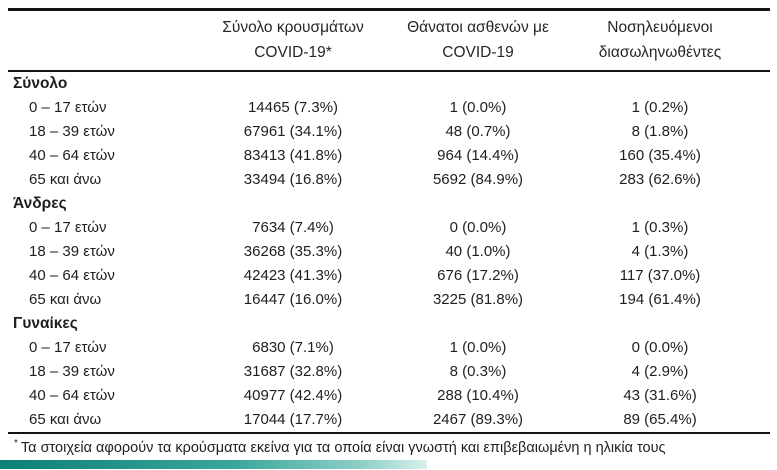 The image size is (777, 470). I want to click on bottom-rule, so click(389, 433).